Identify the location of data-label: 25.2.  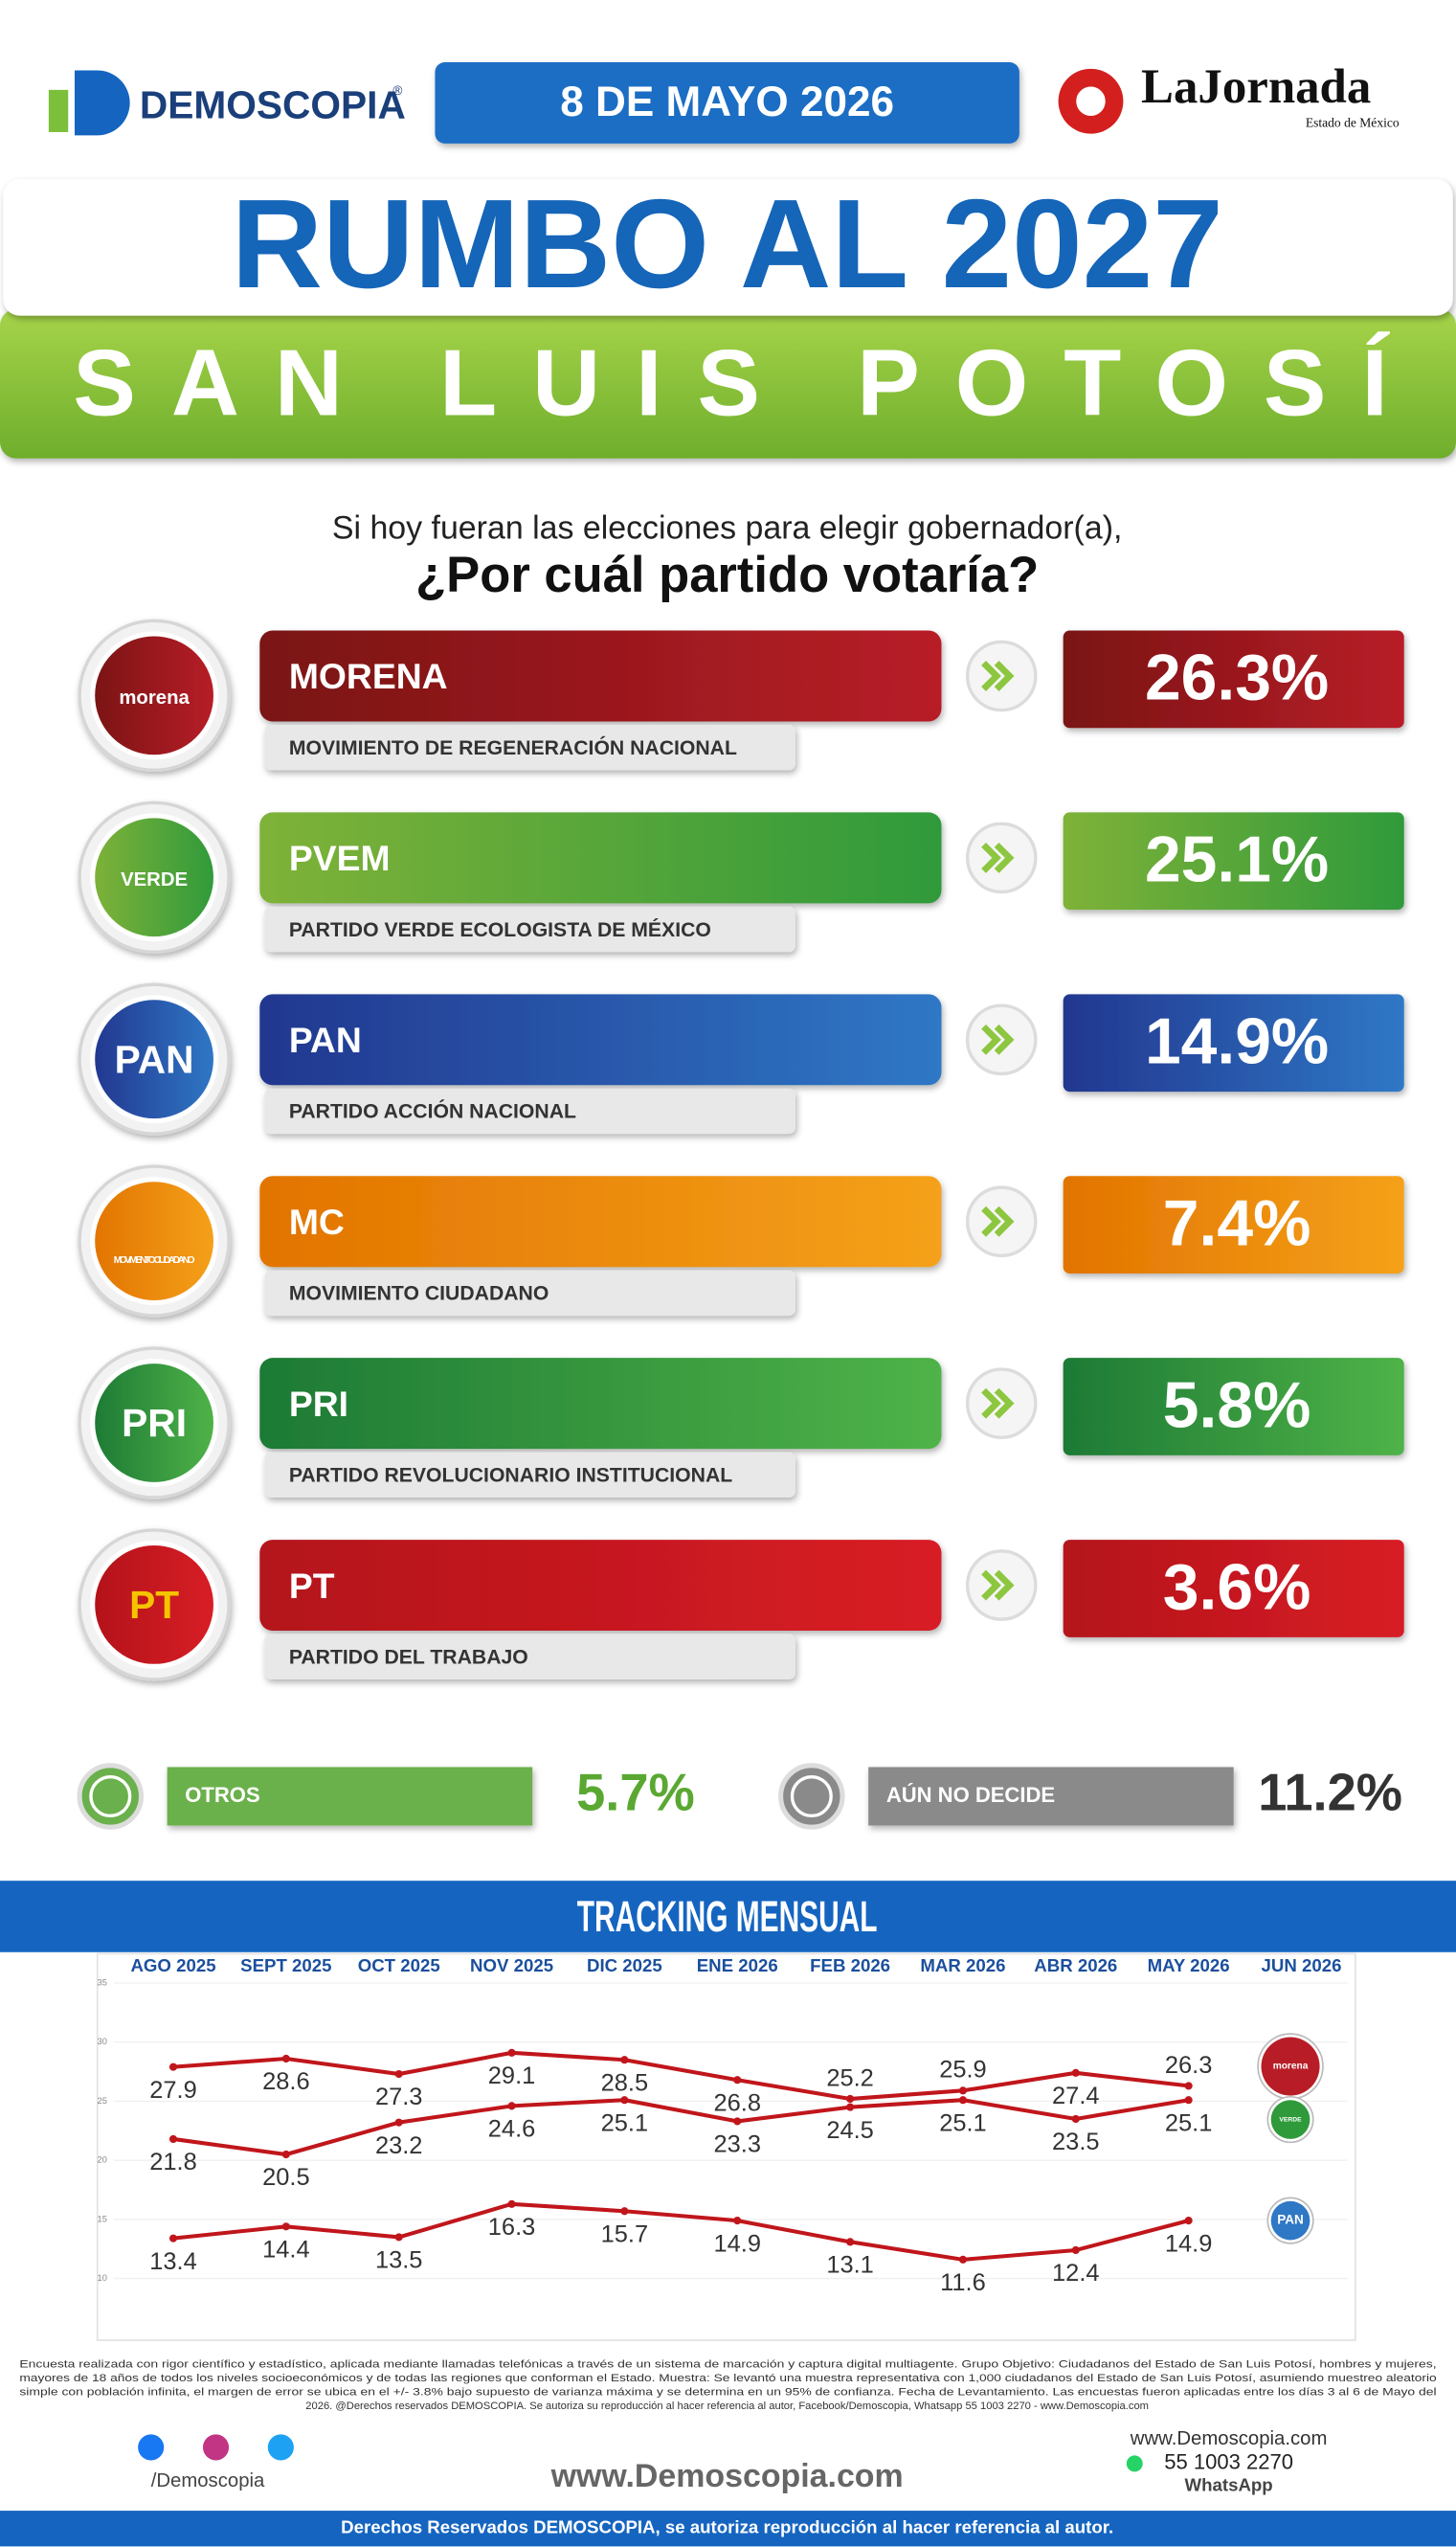
(850, 2077).